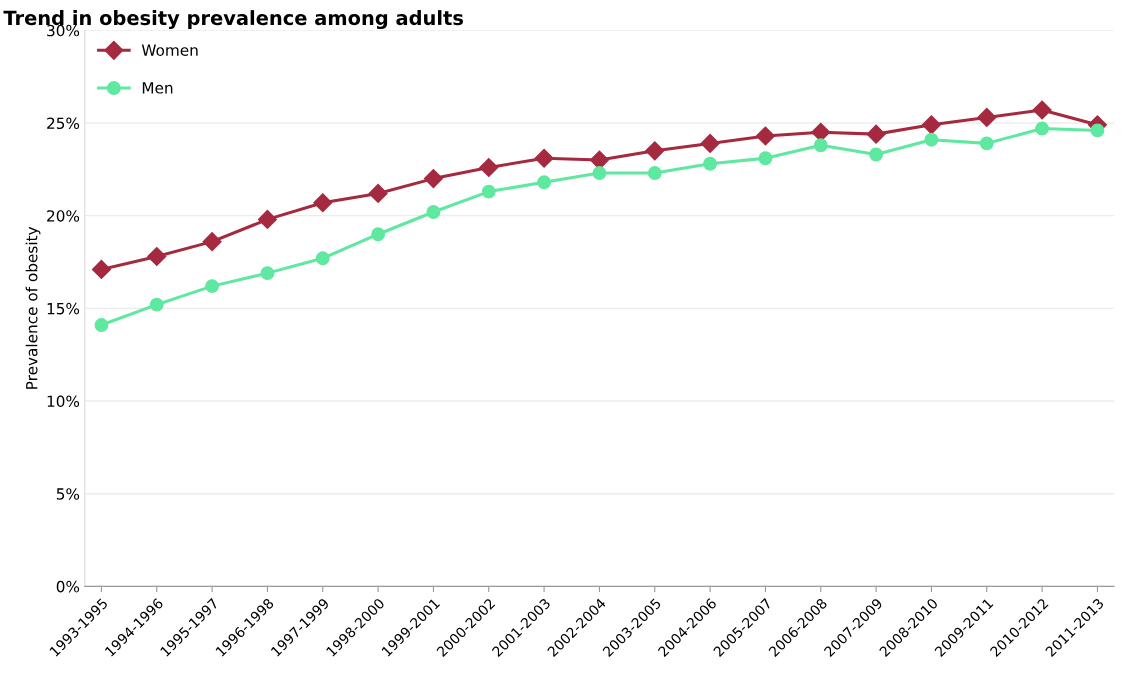 This screenshot has height=674, width=1131. I want to click on y-tick-label: 20%, so click(63, 216).